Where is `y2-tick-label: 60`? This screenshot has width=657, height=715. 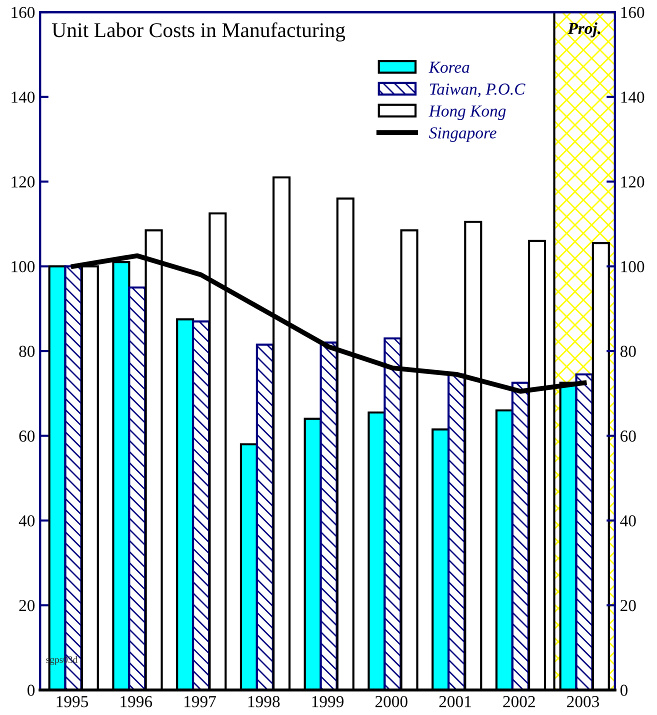
y2-tick-label: 60 is located at coordinates (628, 436).